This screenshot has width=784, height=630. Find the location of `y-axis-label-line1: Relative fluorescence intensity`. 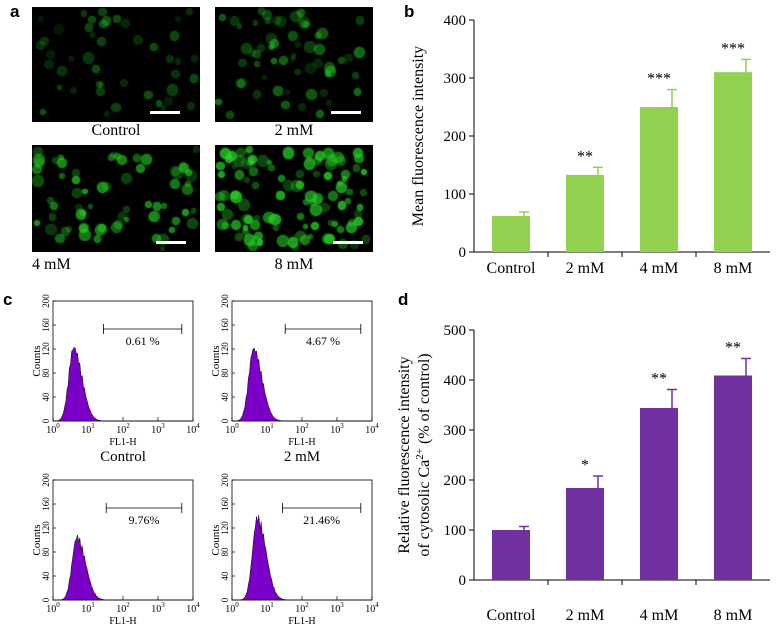

y-axis-label-line1: Relative fluorescence intensity is located at coordinates (404, 454).